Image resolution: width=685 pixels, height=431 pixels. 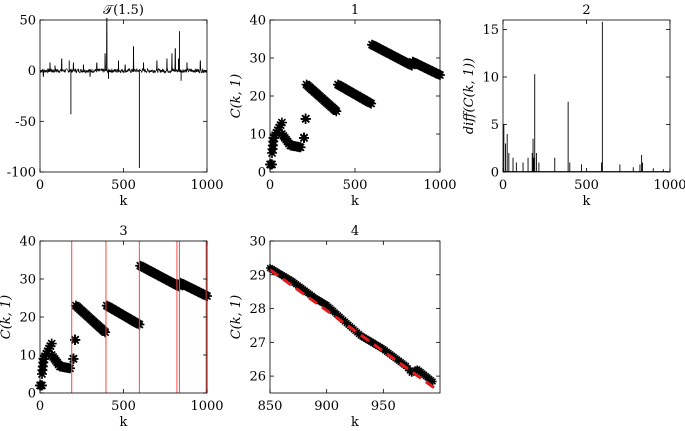 I want to click on series-line, so click(x=123, y=48).